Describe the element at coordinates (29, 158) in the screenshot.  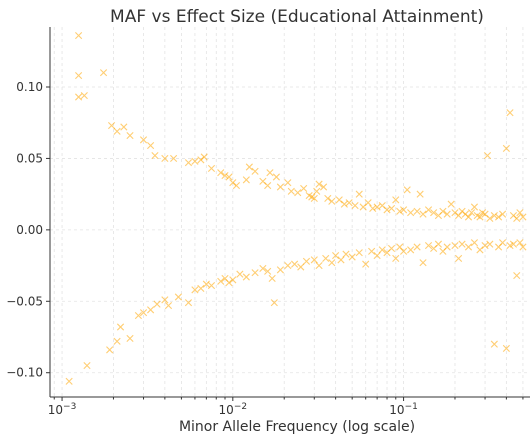
I see `y-tick-label: 0.05` at that location.